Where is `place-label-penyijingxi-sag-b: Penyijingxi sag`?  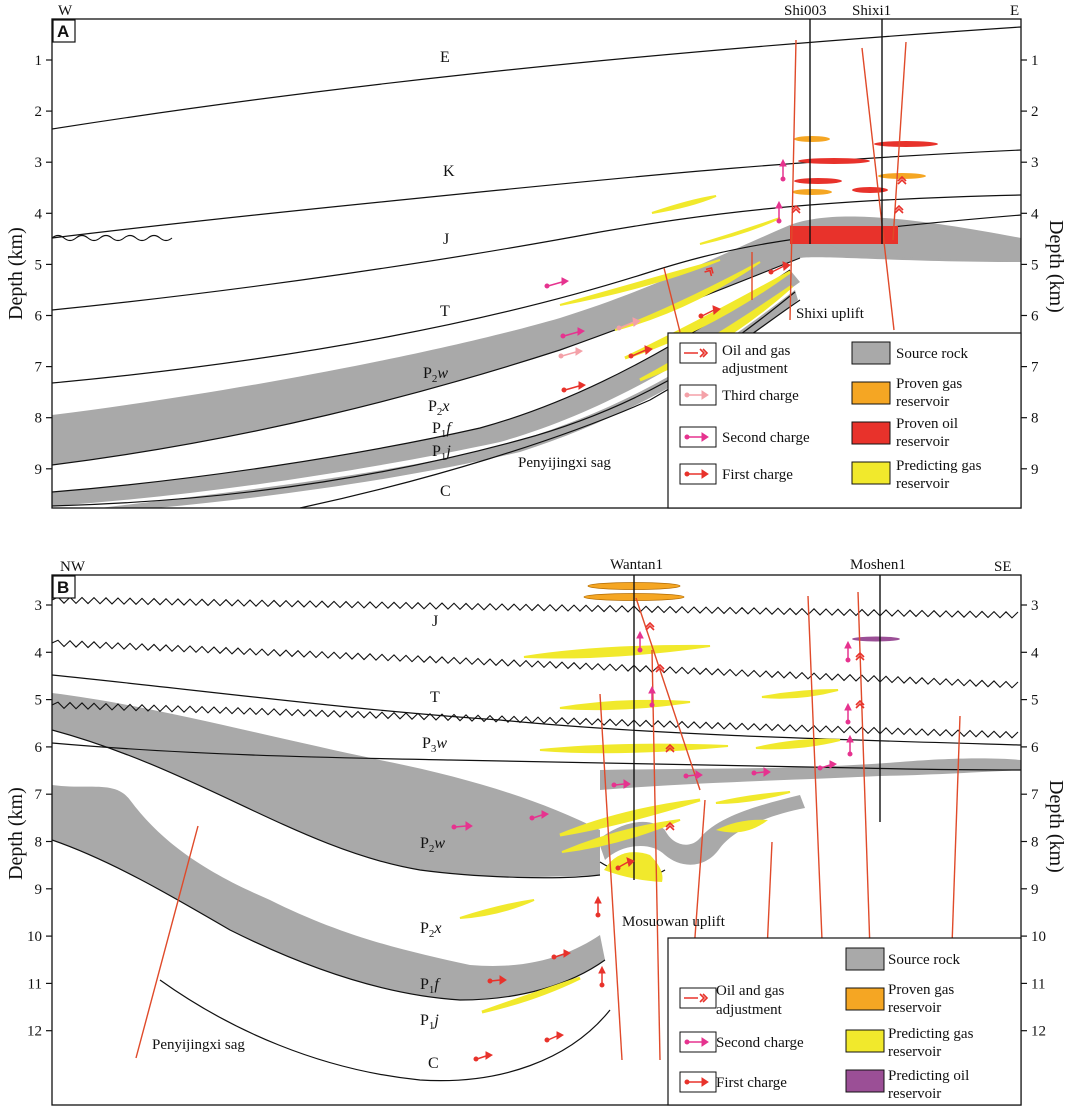
place-label-penyijingxi-sag-b: Penyijingxi sag is located at coordinates (198, 1045).